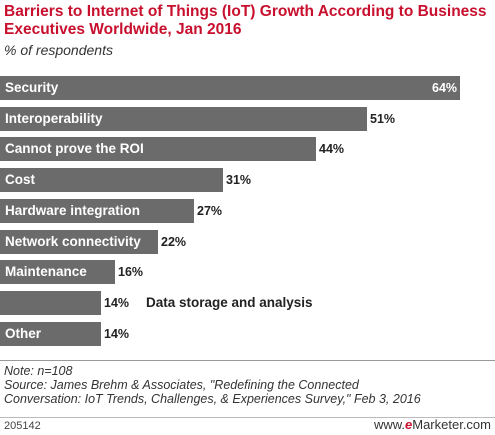  I want to click on emarketer-logo: www.eMarketer.com, so click(432, 424).